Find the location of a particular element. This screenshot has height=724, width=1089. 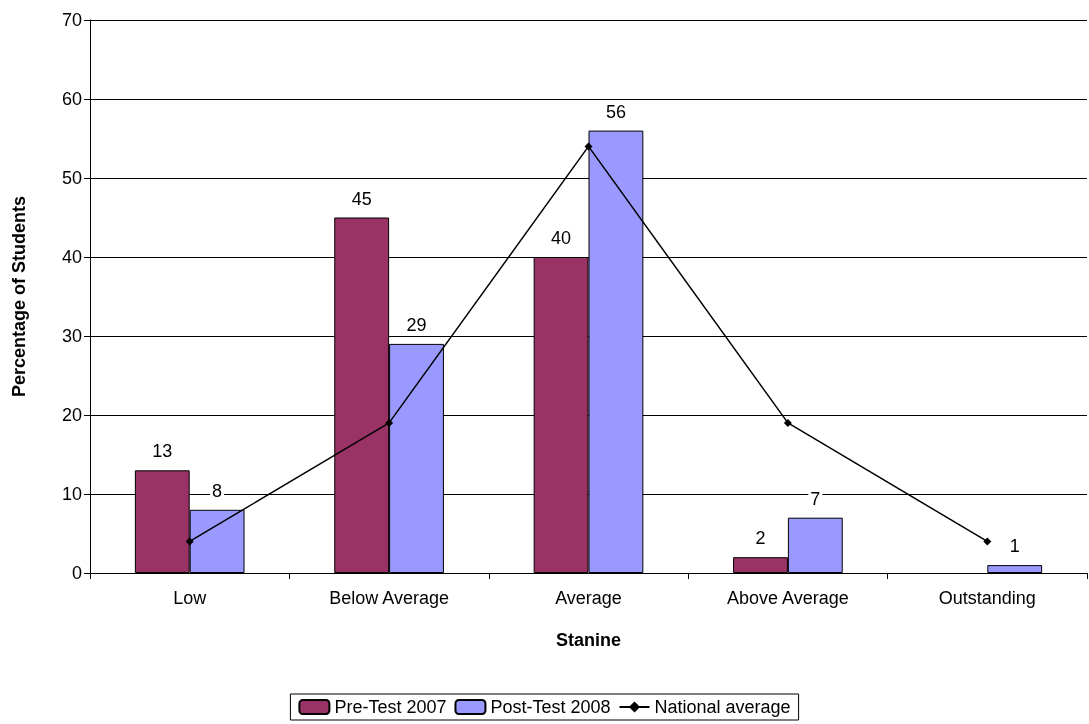

y-tick-label: 50 is located at coordinates (71, 178).